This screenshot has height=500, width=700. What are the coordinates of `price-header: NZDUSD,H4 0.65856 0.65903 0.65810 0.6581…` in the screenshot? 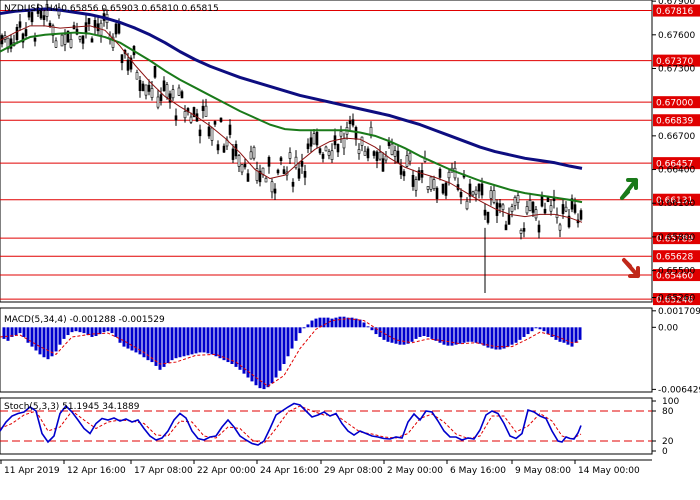 It's located at (111, 9).